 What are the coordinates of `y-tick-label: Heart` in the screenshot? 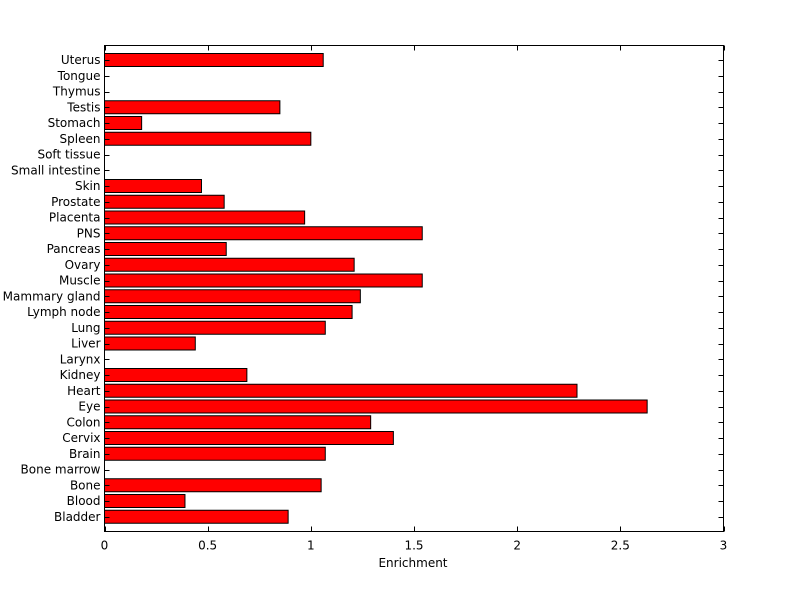 It's located at (84, 391).